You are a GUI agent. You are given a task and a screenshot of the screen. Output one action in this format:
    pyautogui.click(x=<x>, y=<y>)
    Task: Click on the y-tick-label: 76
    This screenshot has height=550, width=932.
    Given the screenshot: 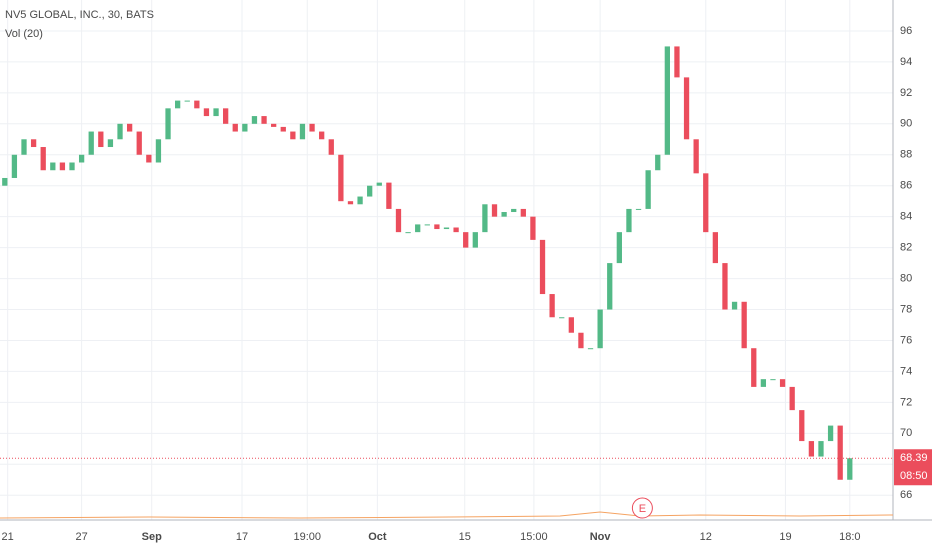 What is the action you would take?
    pyautogui.click(x=906, y=340)
    